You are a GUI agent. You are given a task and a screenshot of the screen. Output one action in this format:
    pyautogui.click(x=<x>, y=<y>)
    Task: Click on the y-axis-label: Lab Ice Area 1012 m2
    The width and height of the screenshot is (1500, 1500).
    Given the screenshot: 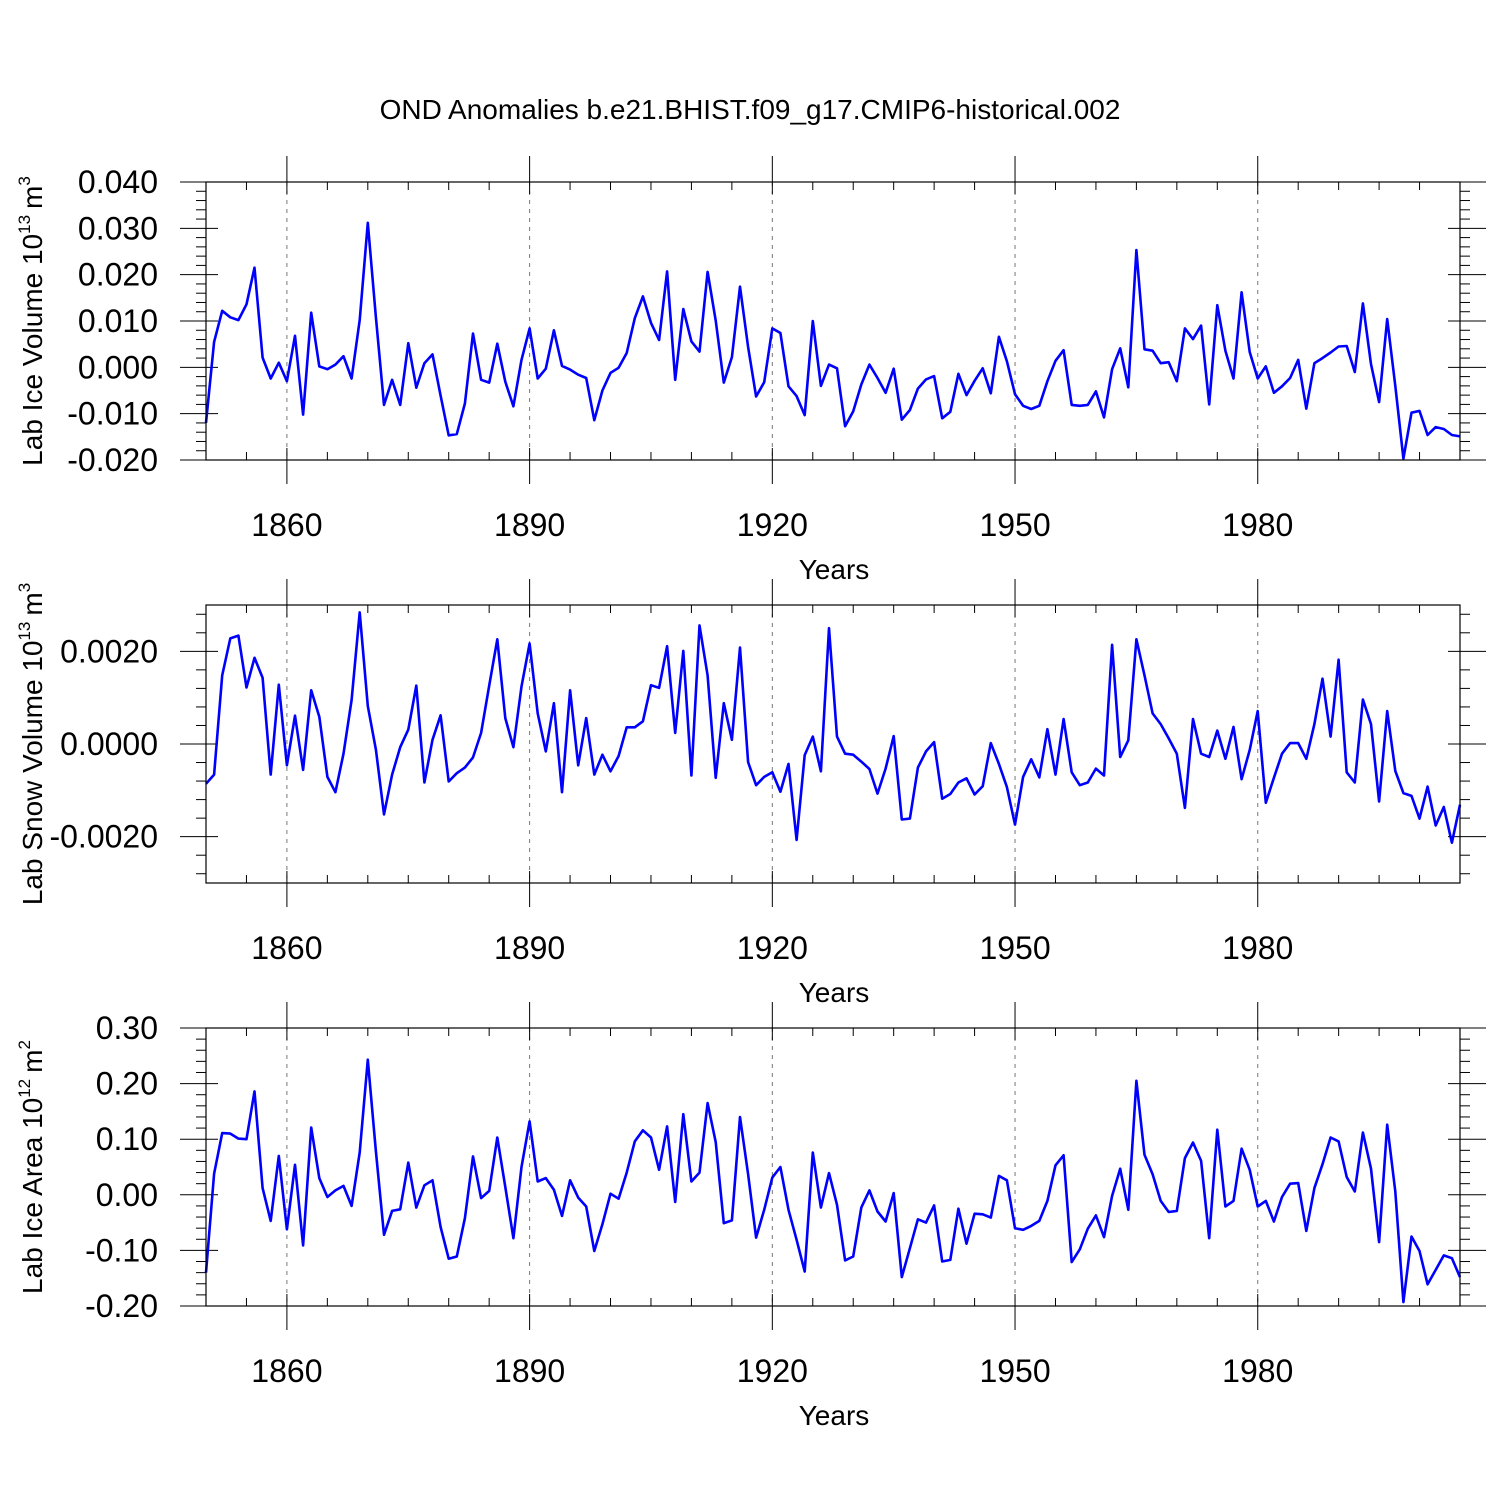 What is the action you would take?
    pyautogui.click(x=31, y=1167)
    